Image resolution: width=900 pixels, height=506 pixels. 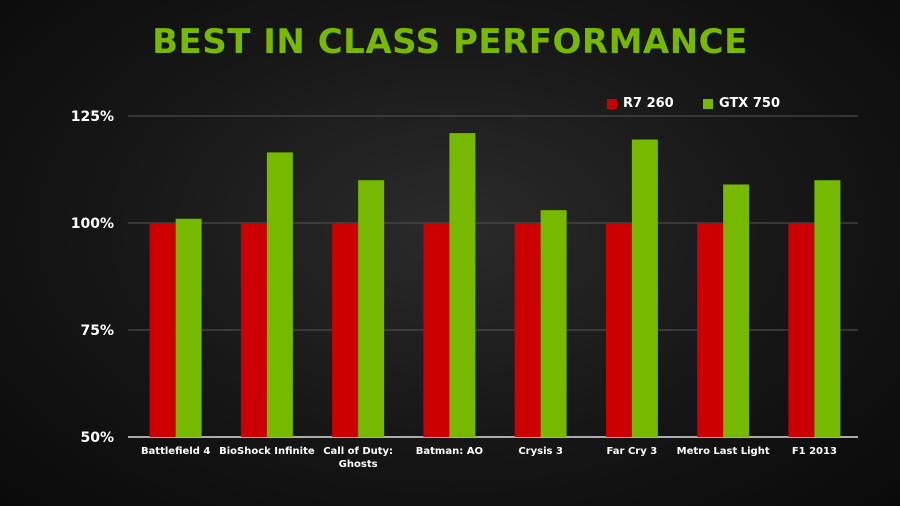 I want to click on legend-label-r7: R7 260, so click(x=648, y=103).